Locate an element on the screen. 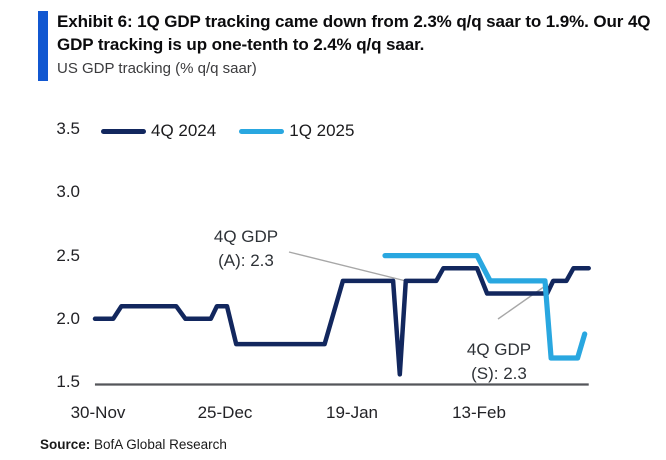 The width and height of the screenshot is (666, 460). chart-subtitle: US GDP tracking (% q/q saar) is located at coordinates (157, 68).